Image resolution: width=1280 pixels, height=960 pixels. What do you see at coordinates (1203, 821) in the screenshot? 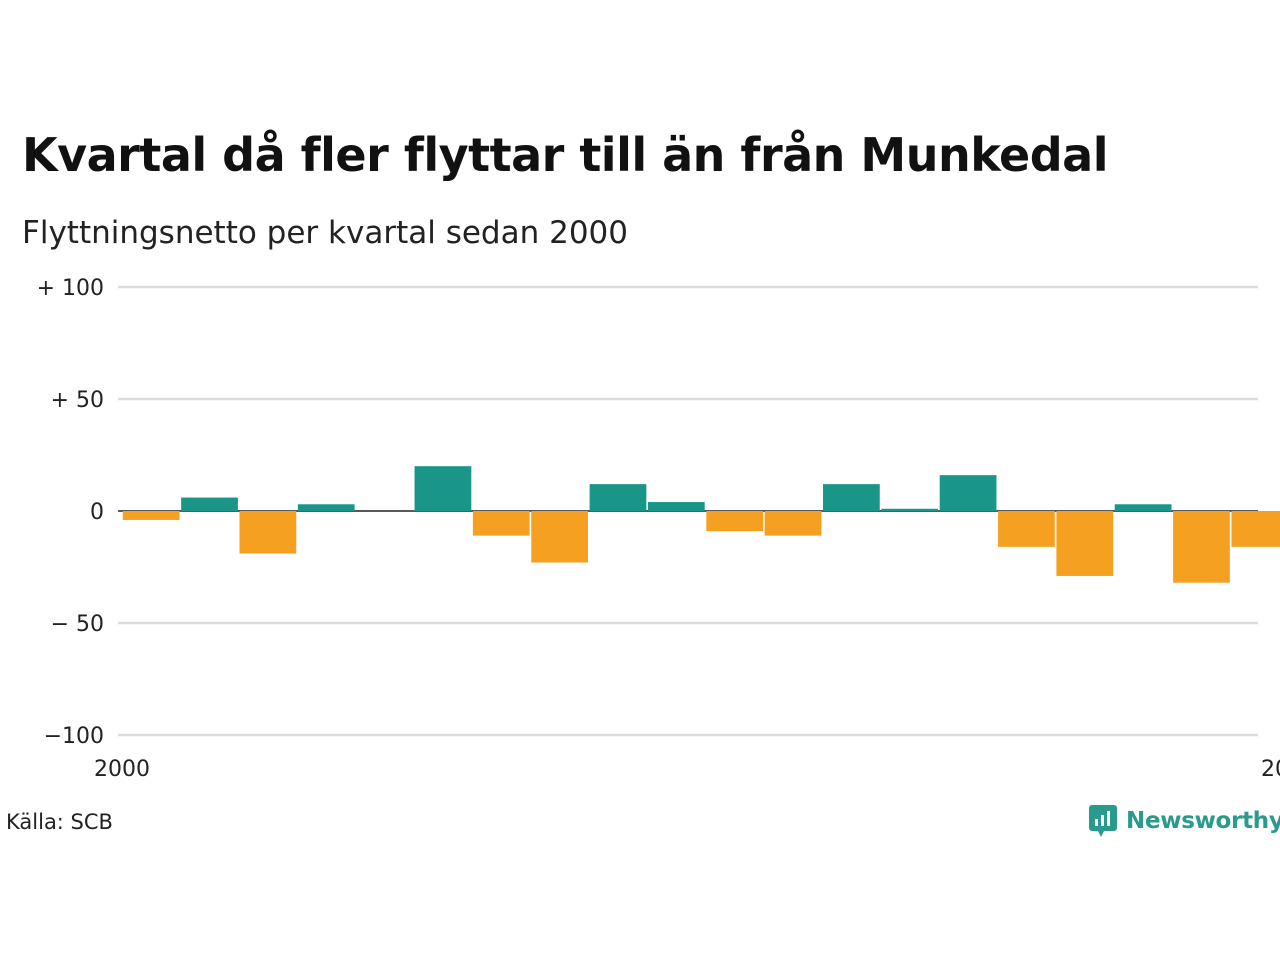
I see `brand-name: Newsworthy` at bounding box center [1203, 821].